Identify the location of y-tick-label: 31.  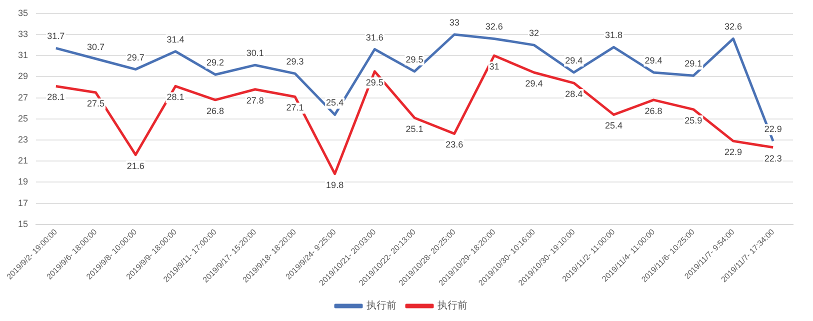
(23, 55).